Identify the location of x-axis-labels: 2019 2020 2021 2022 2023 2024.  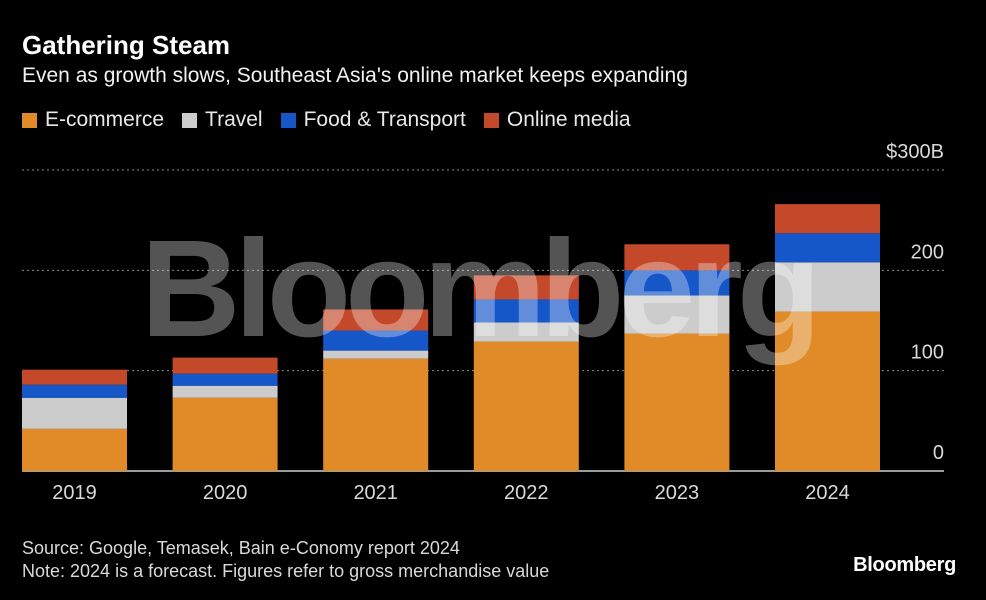
(451, 493).